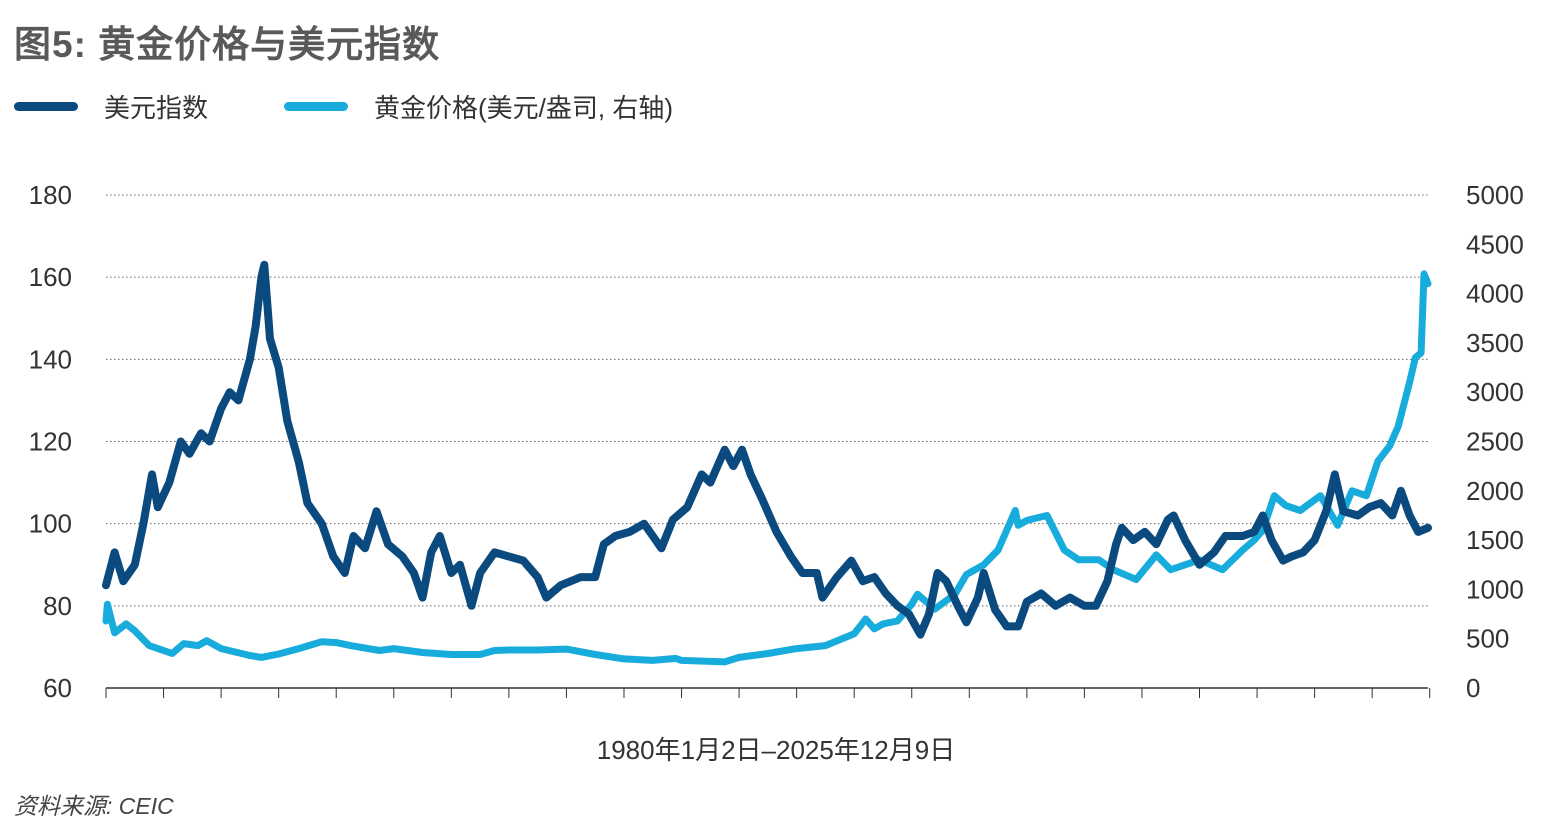 This screenshot has height=838, width=1552. What do you see at coordinates (50, 524) in the screenshot?
I see `y-left-tick-label: 100` at bounding box center [50, 524].